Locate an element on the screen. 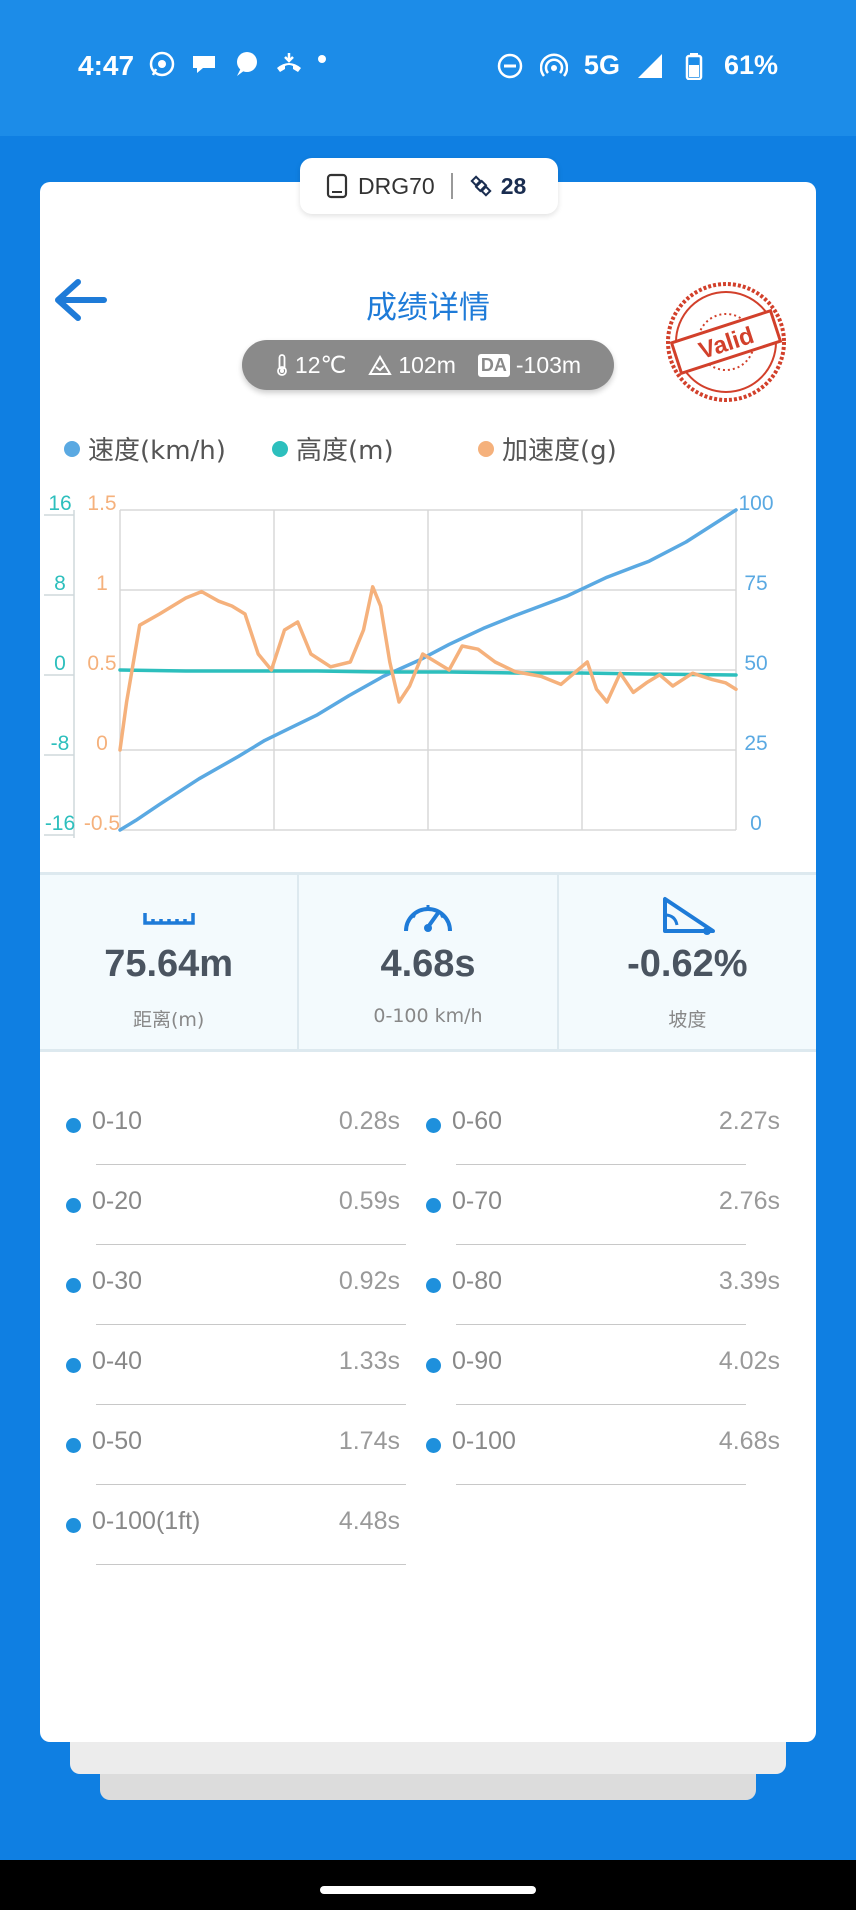 The height and width of the screenshot is (1910, 856). altitude-tick-label: 8 is located at coordinates (60, 583).